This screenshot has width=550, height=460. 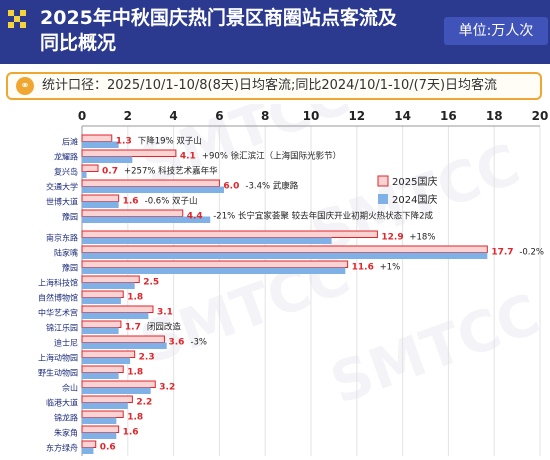 I want to click on value-label: 2.2, so click(x=144, y=403).